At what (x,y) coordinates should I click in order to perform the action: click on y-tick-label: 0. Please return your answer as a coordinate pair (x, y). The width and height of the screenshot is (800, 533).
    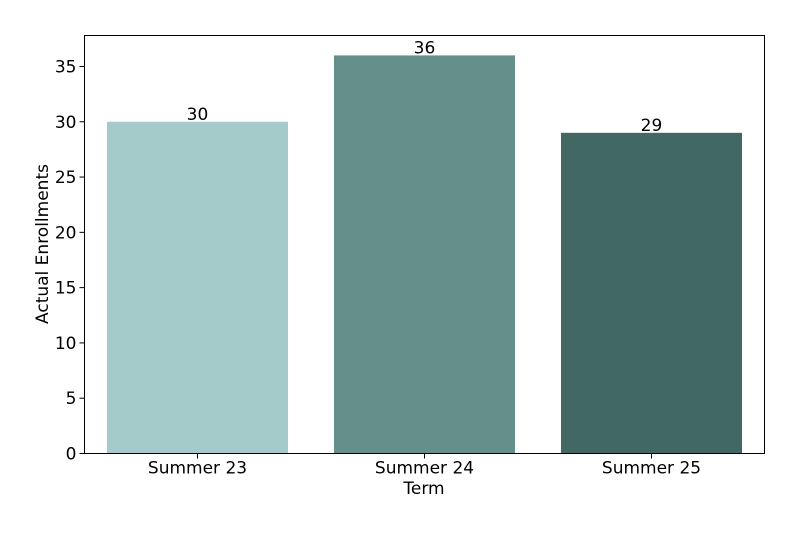
    Looking at the image, I should click on (71, 455).